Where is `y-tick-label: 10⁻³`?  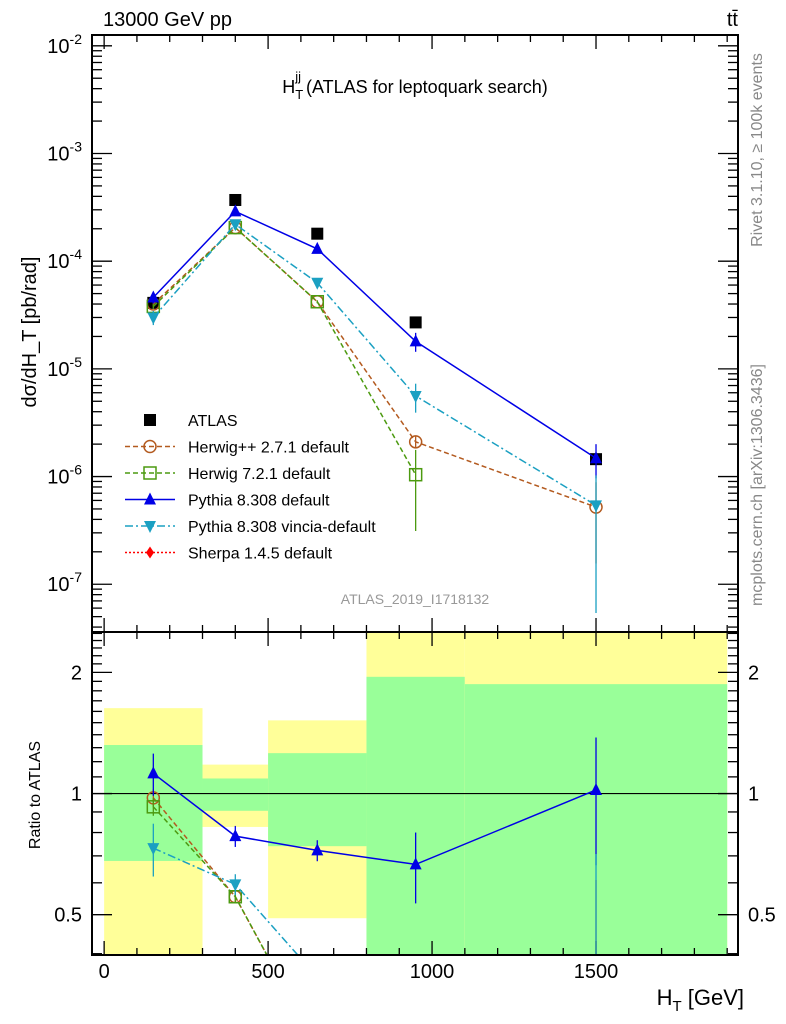 y-tick-label: 10⁻³ is located at coordinates (64, 151).